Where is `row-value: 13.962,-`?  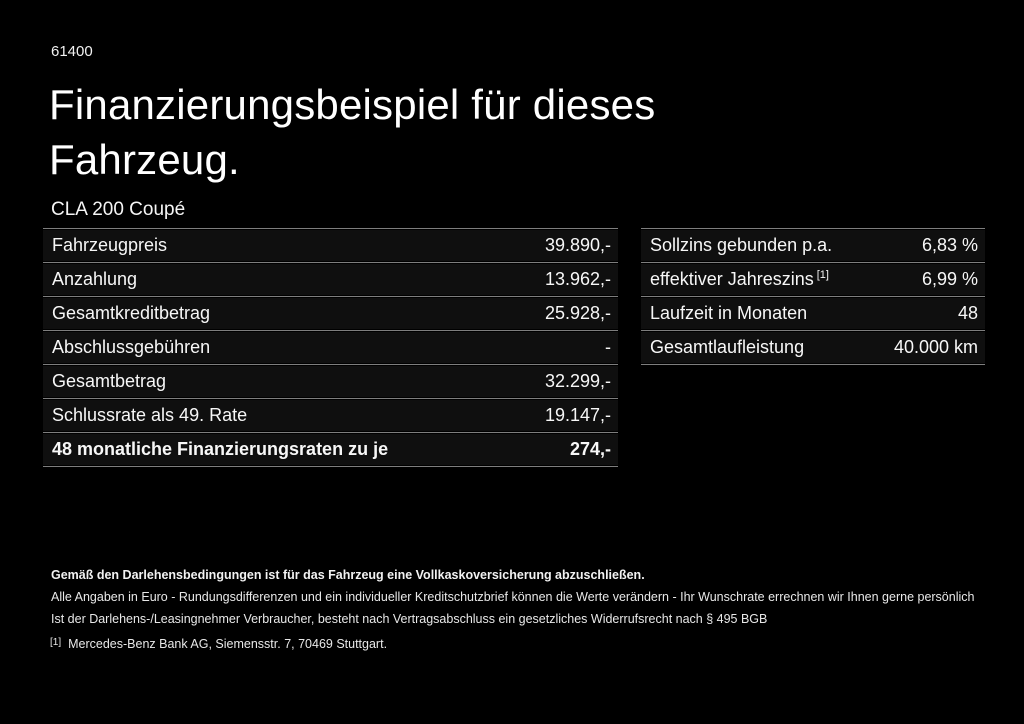 row-value: 13.962,- is located at coordinates (577, 279).